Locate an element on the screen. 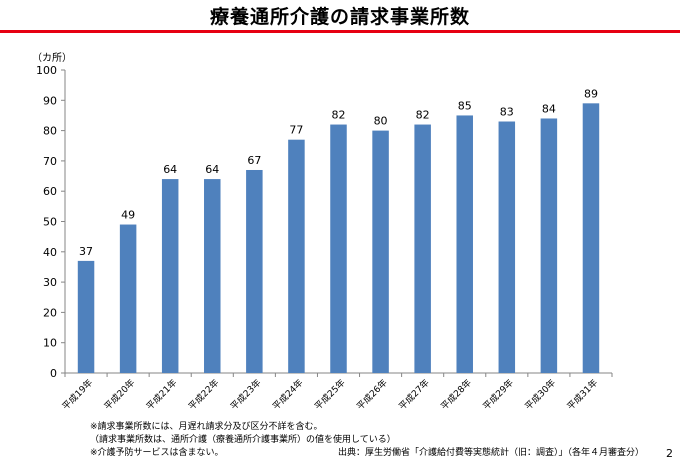  x-tick-label: 平成29年 is located at coordinates (498, 395).